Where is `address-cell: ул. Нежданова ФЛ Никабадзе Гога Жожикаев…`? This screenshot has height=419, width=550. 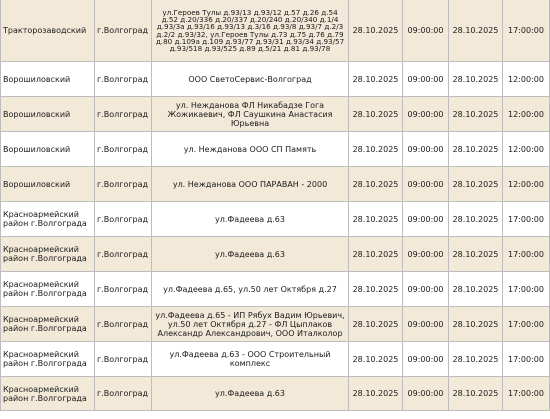 address-cell: ул. Нежданова ФЛ Никабадзе Гога Жожикаев… is located at coordinates (250, 114).